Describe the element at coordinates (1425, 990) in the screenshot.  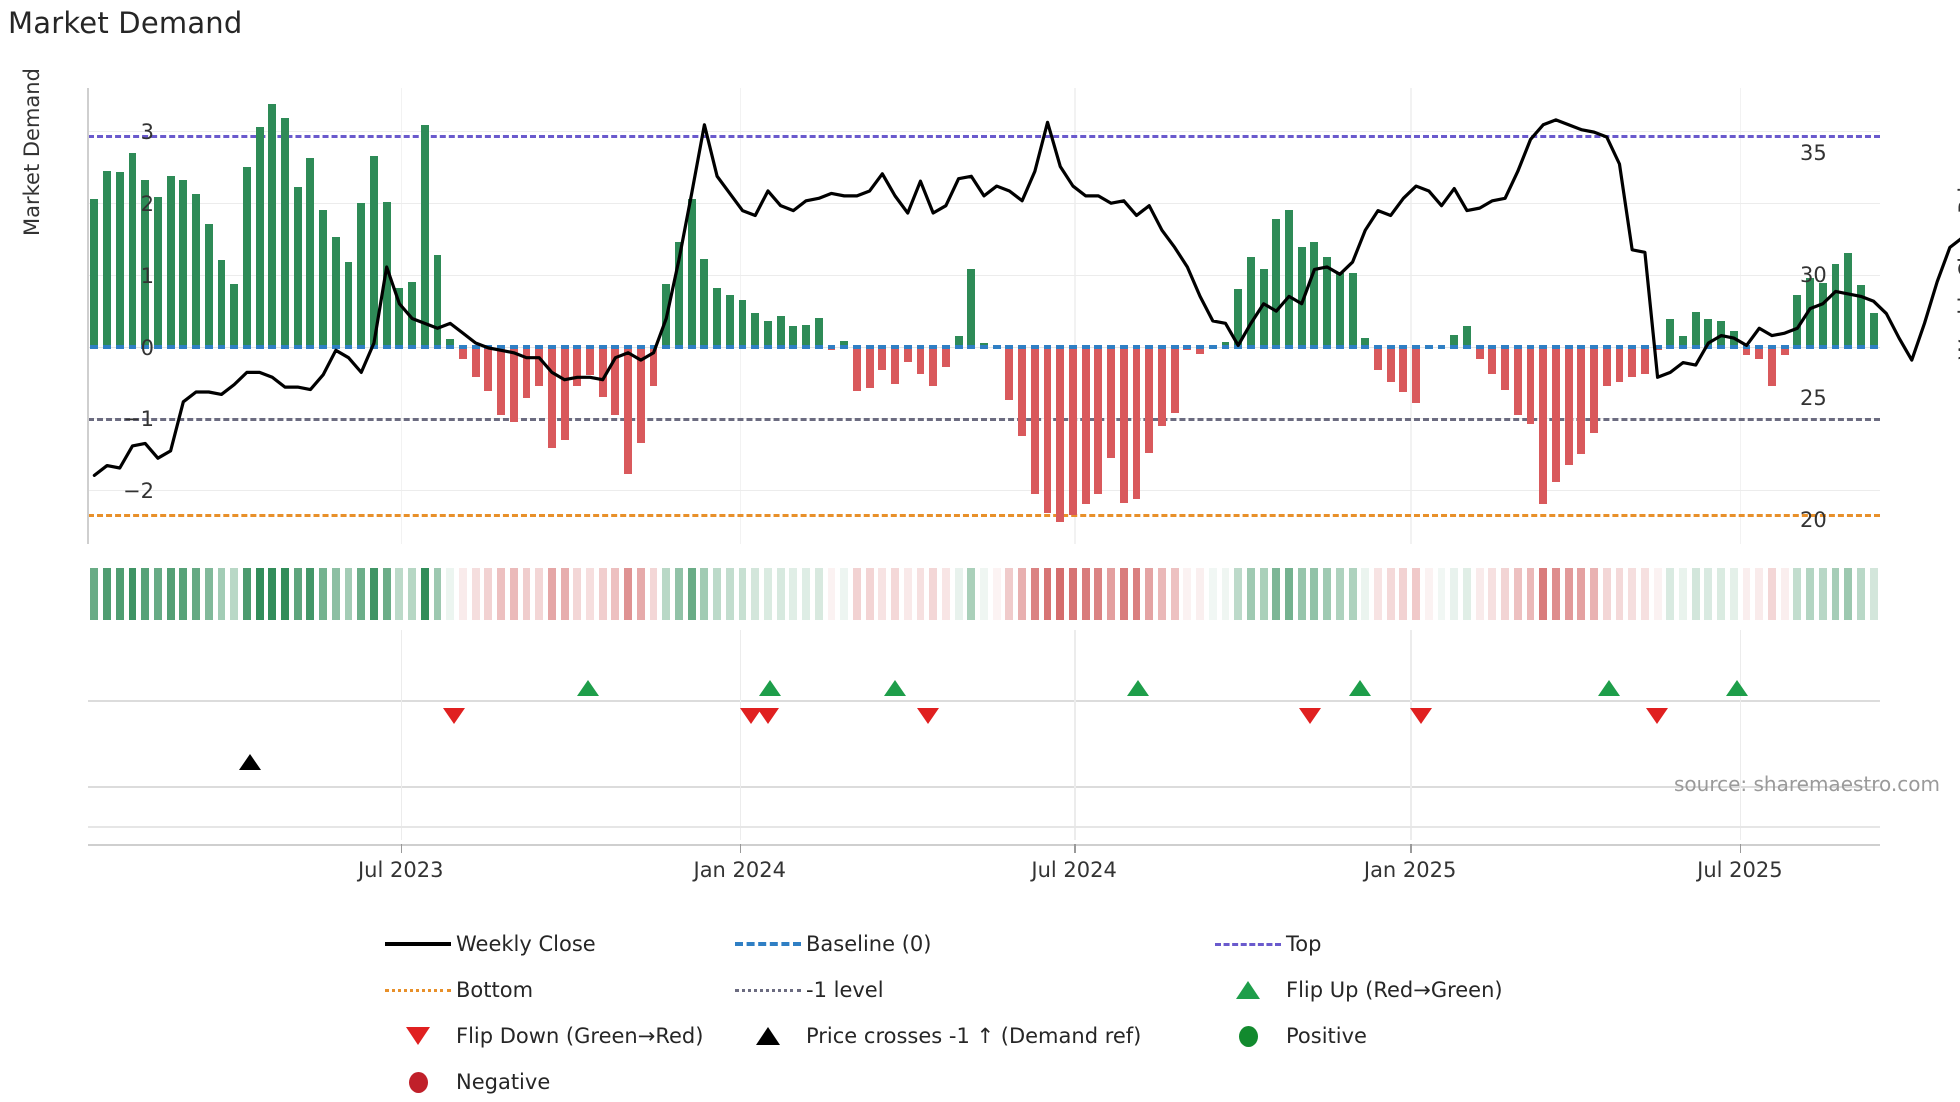
I see `legend-item: Flip Up (Red→Green)` at that location.